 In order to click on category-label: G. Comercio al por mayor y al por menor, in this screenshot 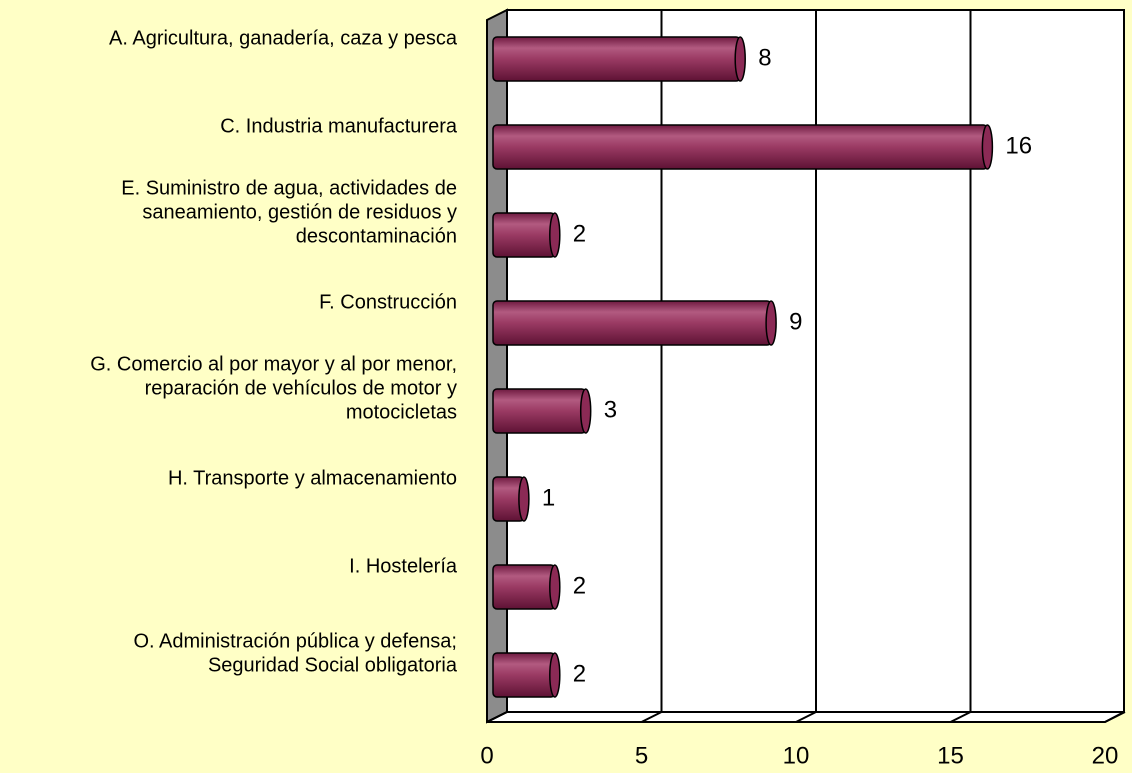, I will do `click(273, 364)`.